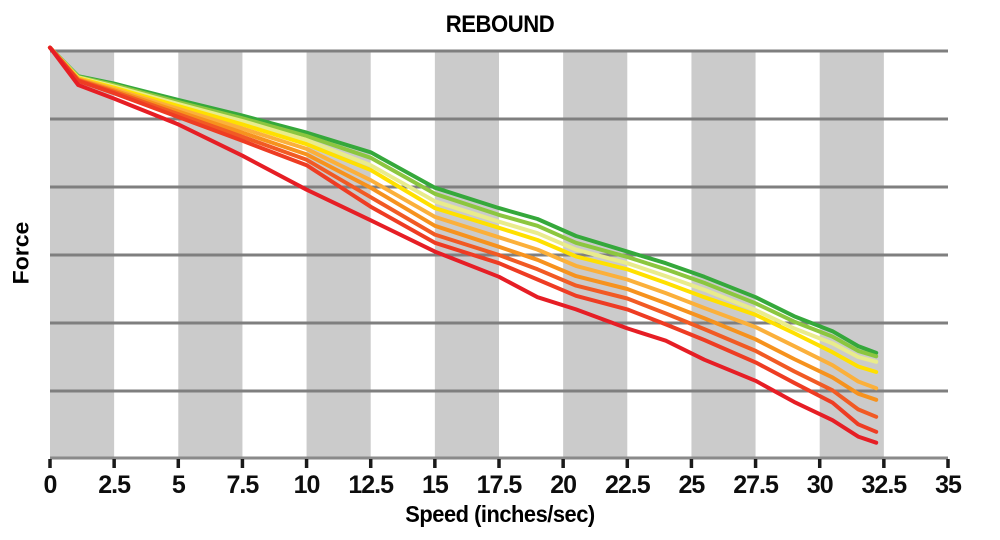  What do you see at coordinates (500, 514) in the screenshot?
I see `x-axis-label: Speed (inches/sec)` at bounding box center [500, 514].